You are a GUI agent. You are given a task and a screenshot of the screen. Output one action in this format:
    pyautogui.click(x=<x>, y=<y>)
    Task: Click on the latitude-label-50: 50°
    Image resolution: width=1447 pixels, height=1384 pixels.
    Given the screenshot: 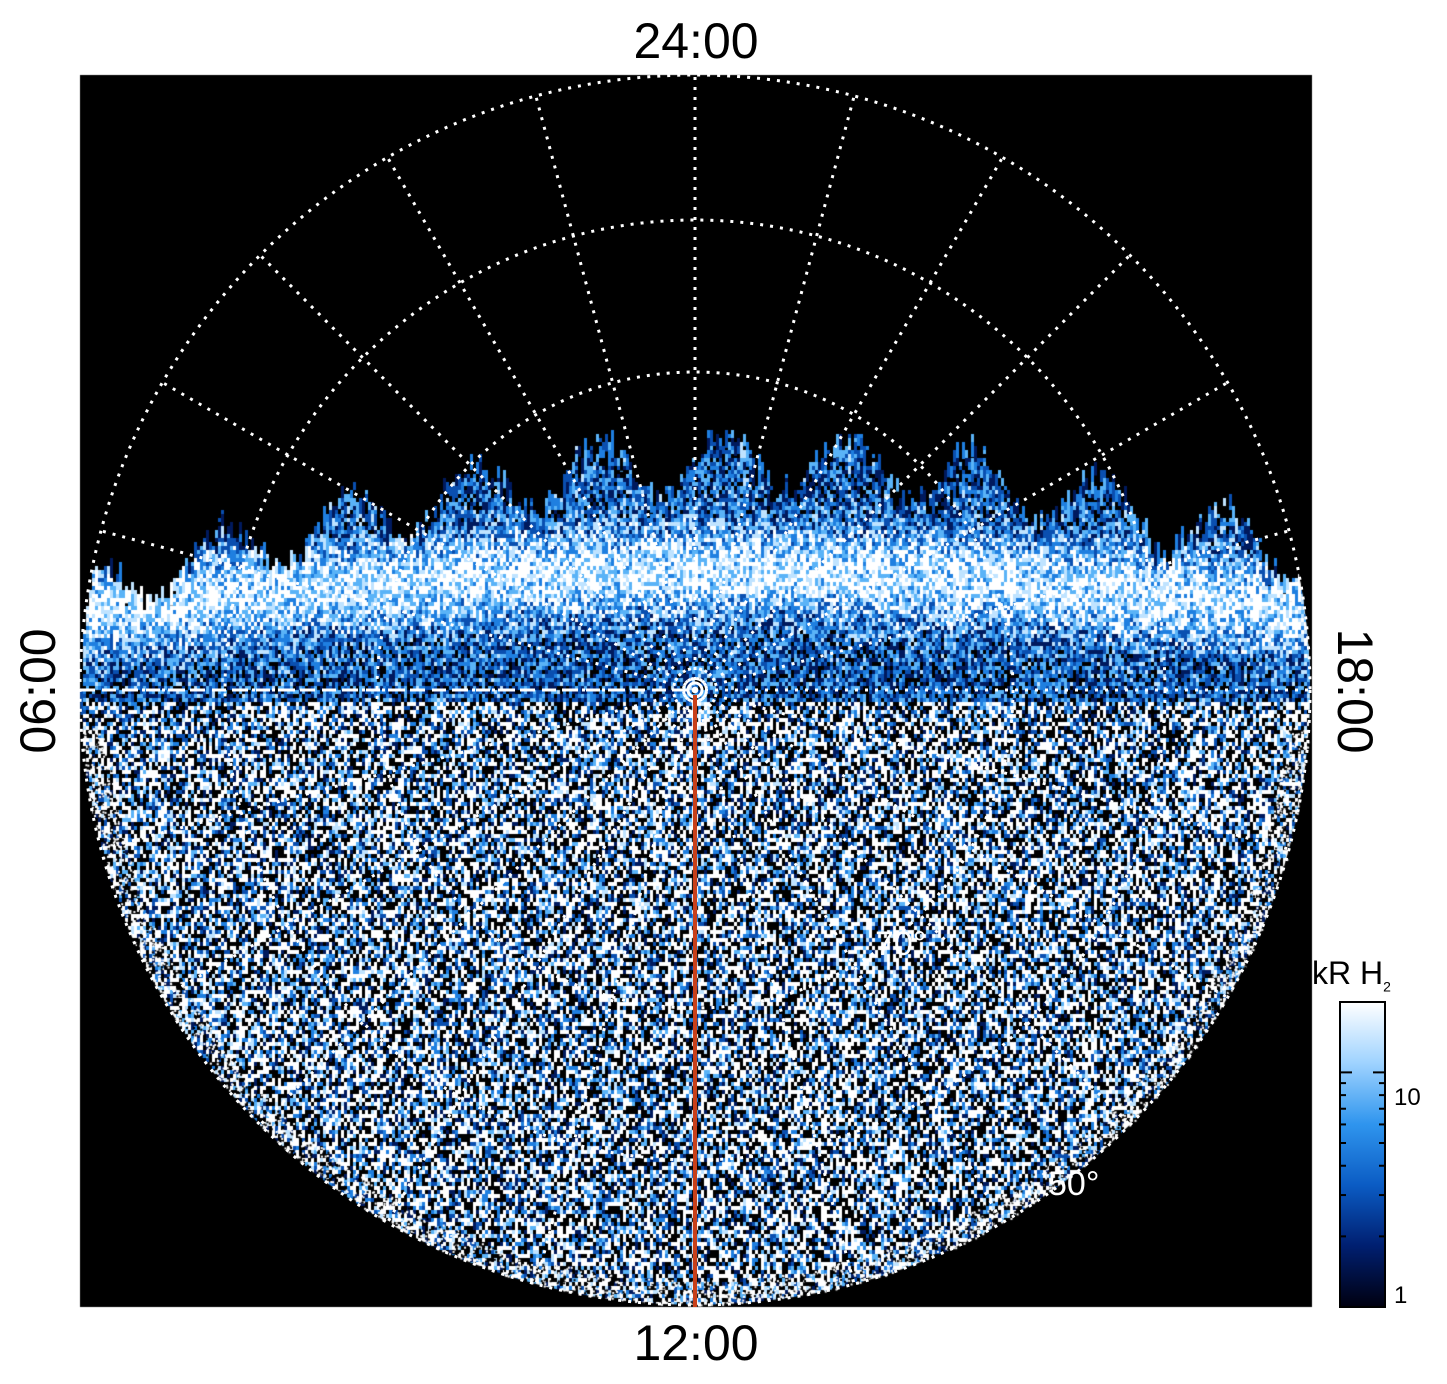 What is the action you would take?
    pyautogui.click(x=1073, y=1184)
    